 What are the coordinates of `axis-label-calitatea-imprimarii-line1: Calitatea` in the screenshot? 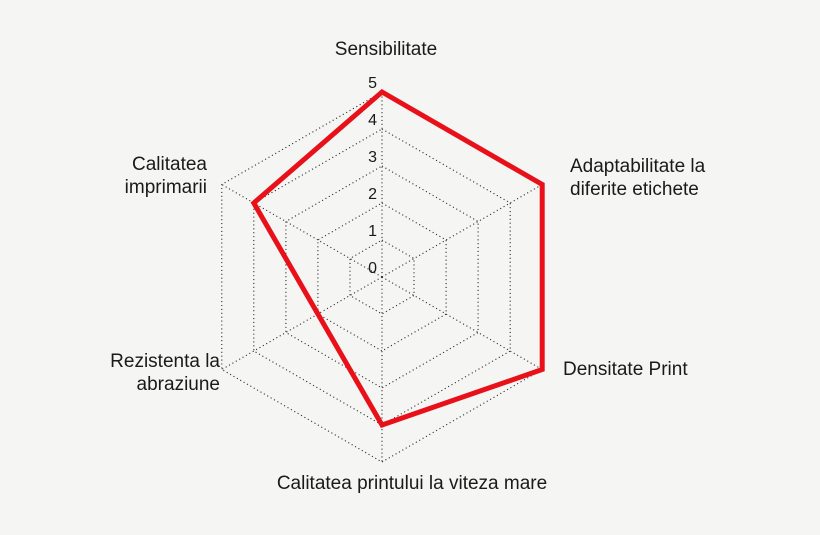 It's located at (169, 164).